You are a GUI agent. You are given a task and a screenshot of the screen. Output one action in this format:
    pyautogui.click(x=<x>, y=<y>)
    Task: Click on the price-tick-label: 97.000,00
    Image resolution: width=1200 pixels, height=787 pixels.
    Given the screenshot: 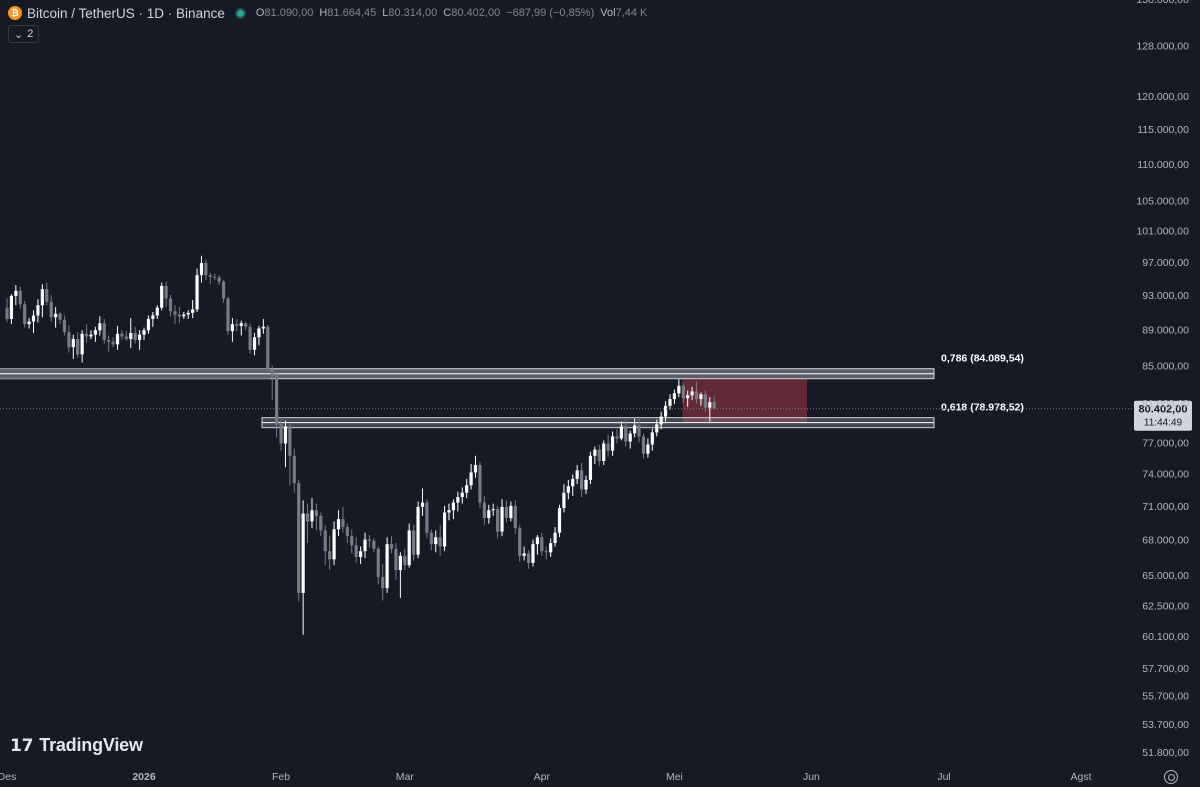 What is the action you would take?
    pyautogui.click(x=1165, y=263)
    